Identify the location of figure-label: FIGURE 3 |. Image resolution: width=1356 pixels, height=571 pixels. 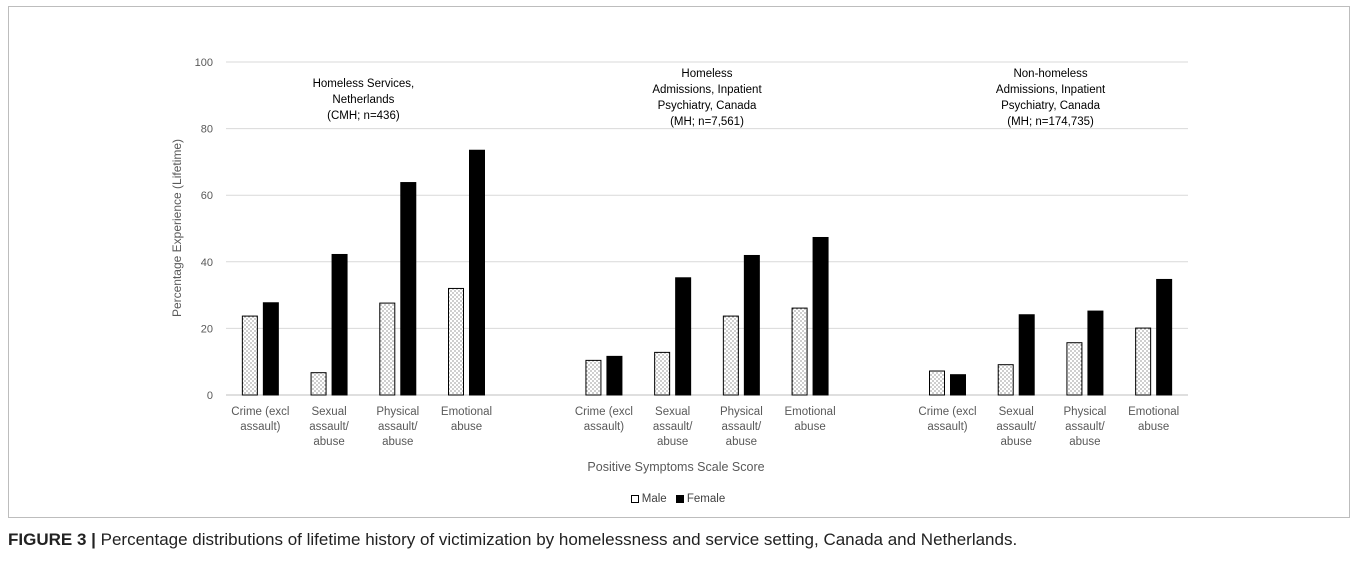
(52, 539).